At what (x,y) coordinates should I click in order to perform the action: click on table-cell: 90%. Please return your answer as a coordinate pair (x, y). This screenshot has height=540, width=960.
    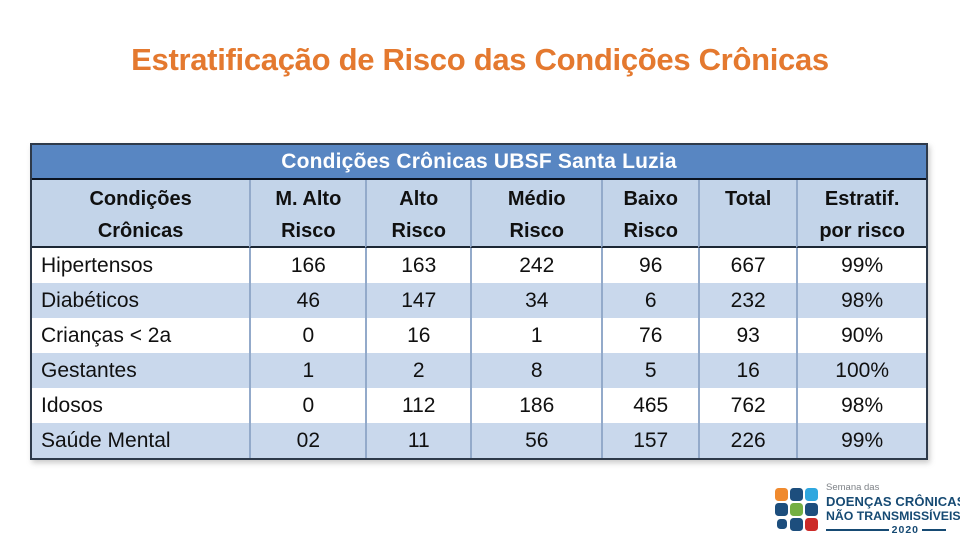
    Looking at the image, I should click on (861, 335).